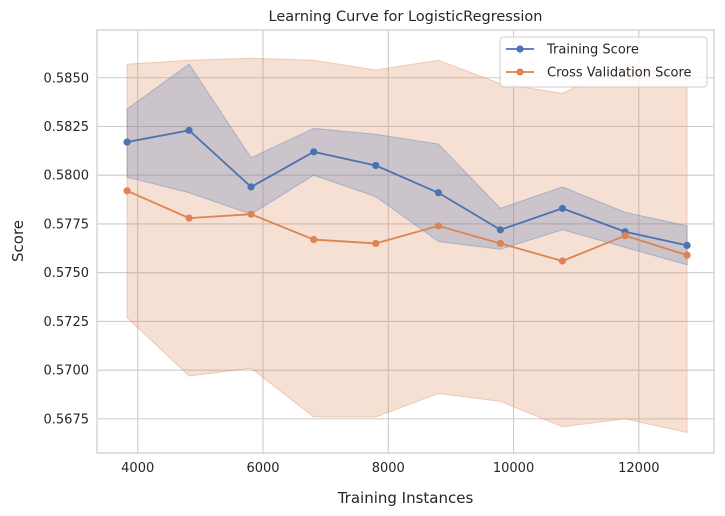  I want to click on x-axis-label: Training Instances, so click(405, 498).